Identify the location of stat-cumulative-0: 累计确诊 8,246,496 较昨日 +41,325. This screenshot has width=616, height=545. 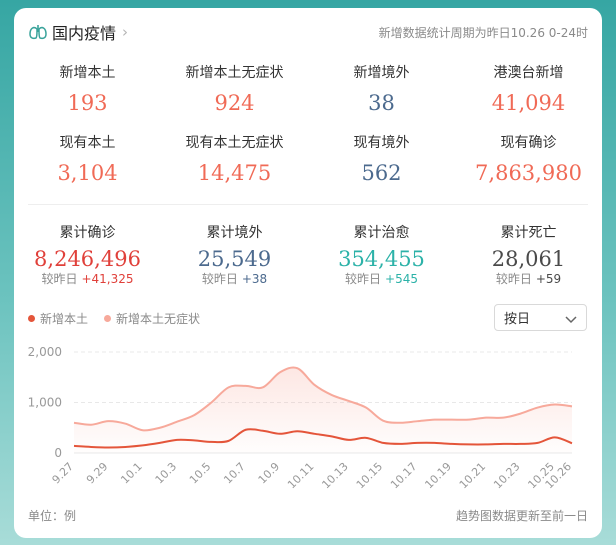
(87, 255).